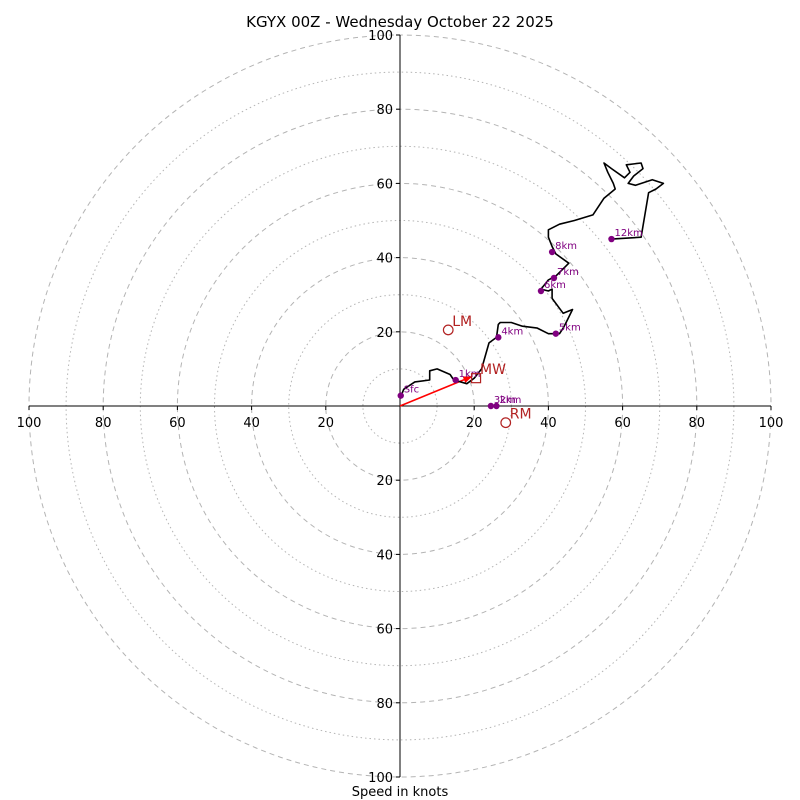 The height and width of the screenshot is (800, 800). Describe the element at coordinates (512, 331) in the screenshot. I see `height-marker-label: 4km` at that location.